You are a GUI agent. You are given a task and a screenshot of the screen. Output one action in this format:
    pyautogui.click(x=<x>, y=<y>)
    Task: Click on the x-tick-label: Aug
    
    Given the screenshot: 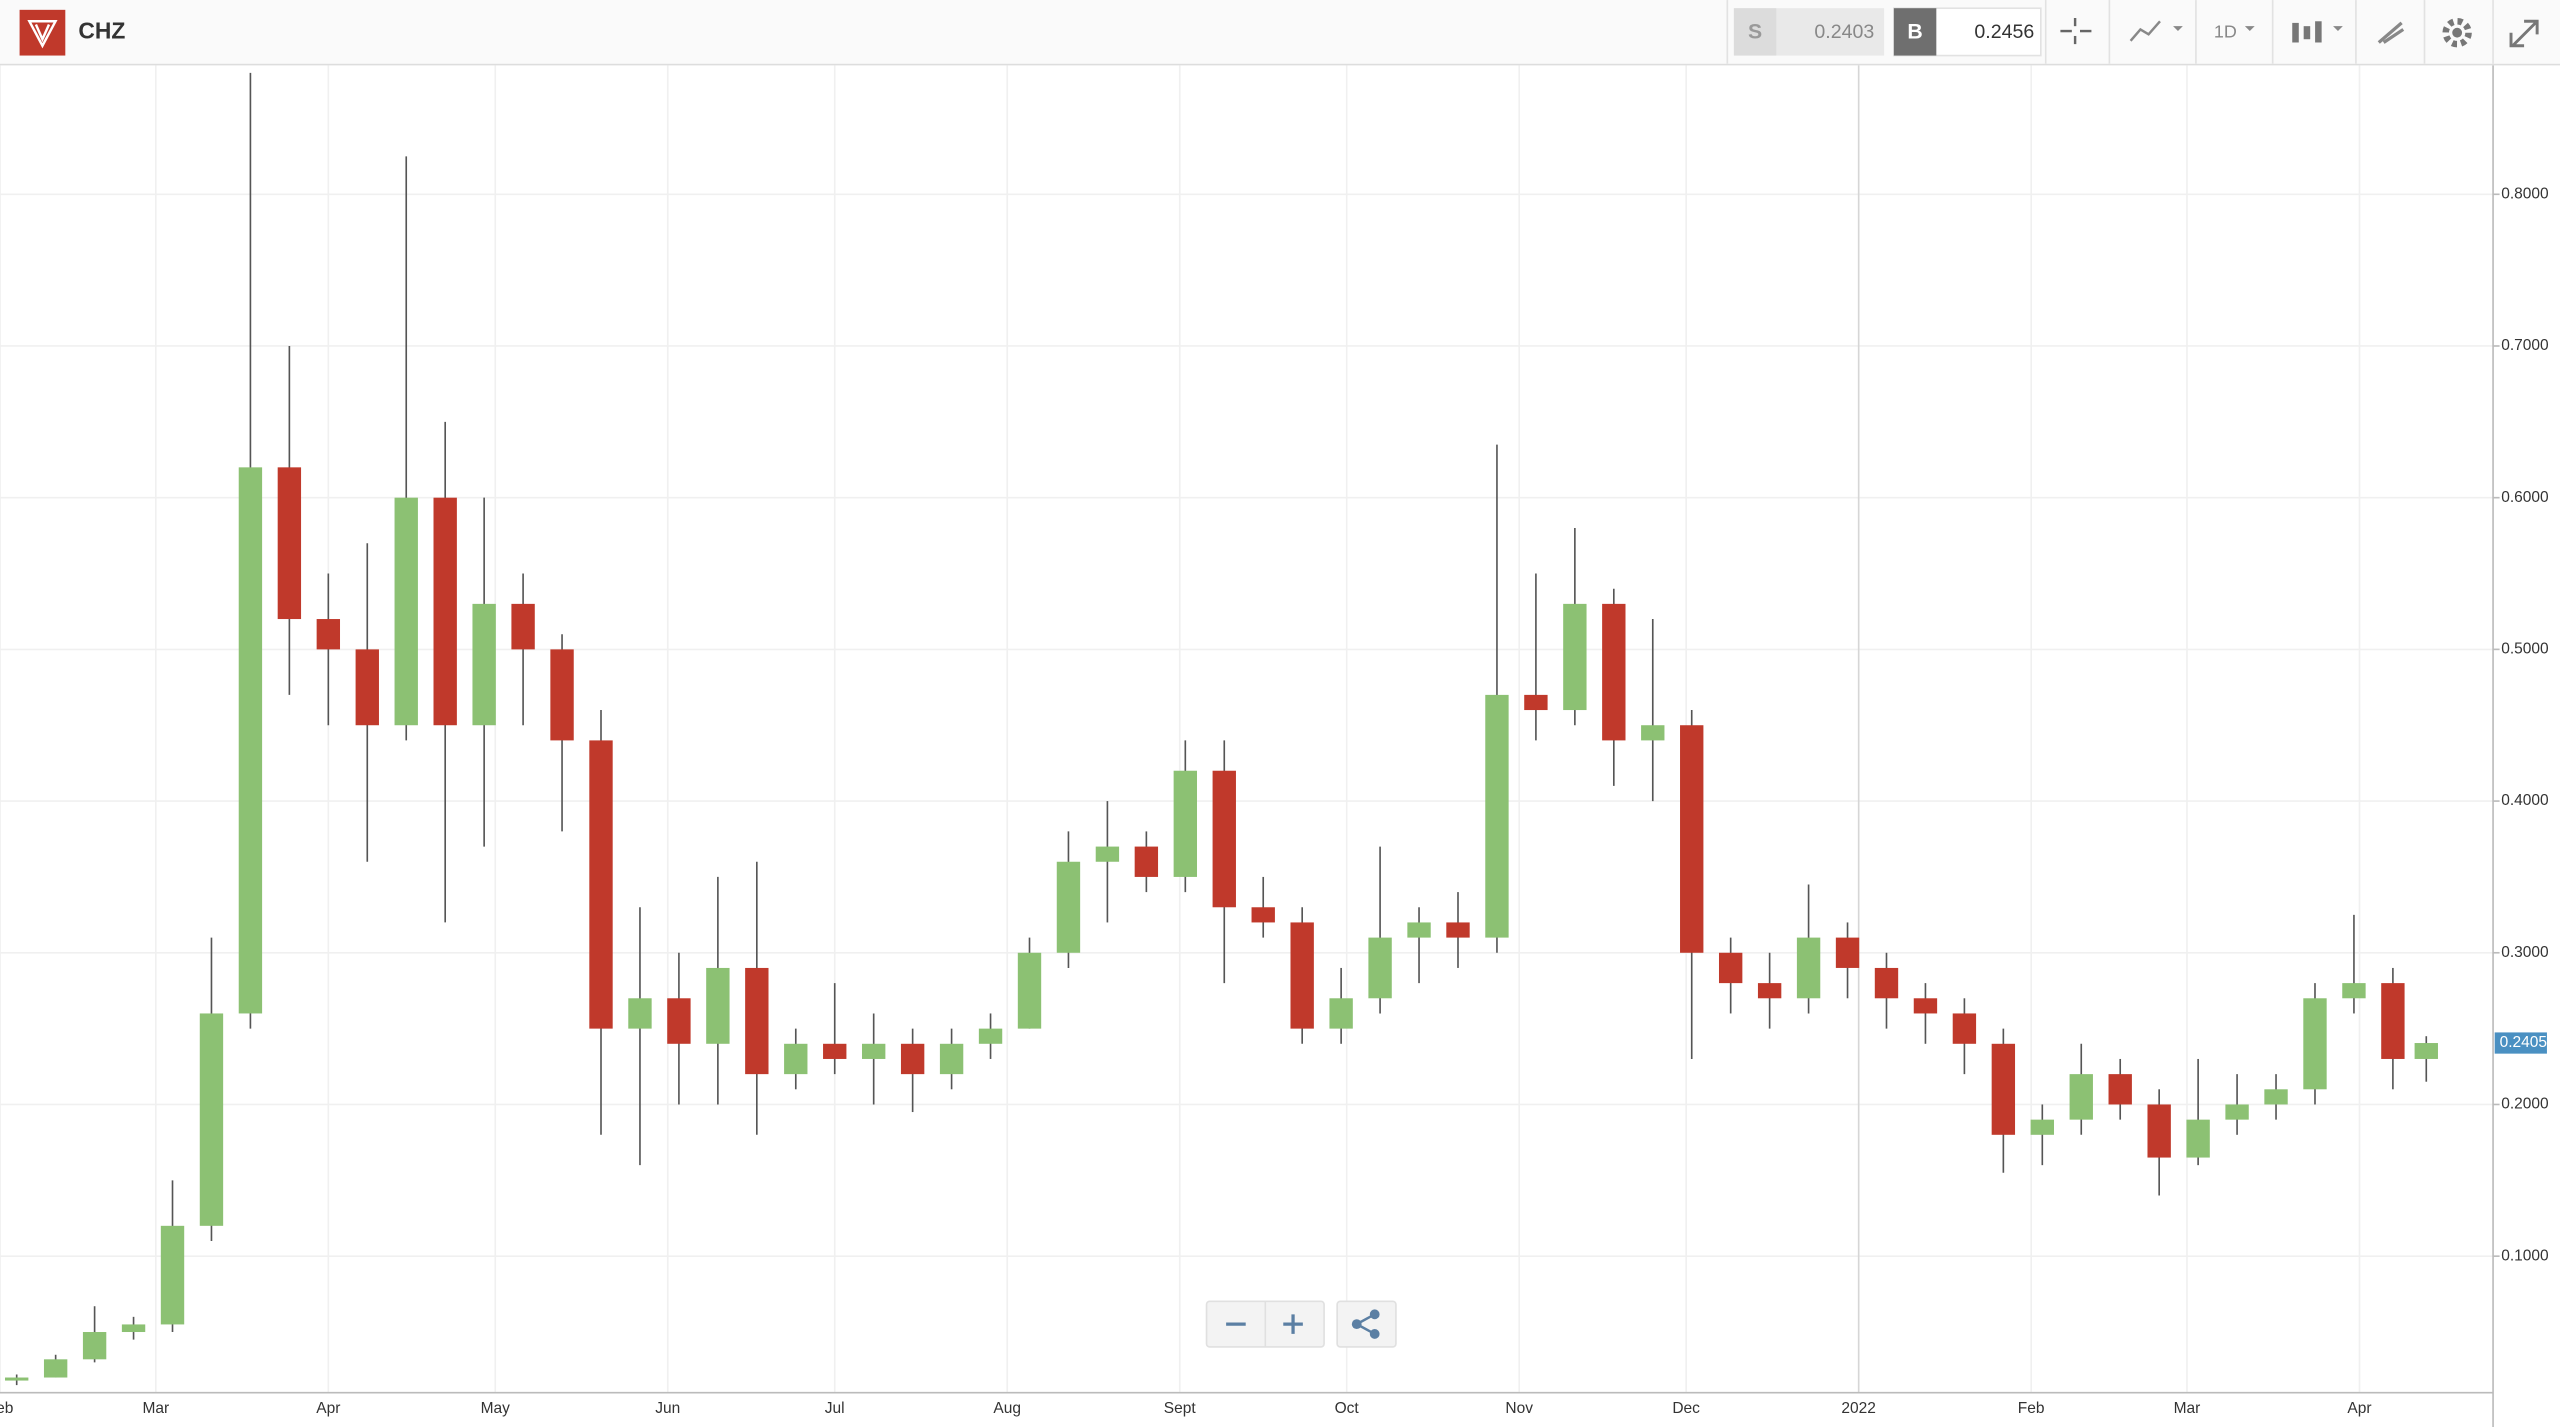 What is the action you would take?
    pyautogui.click(x=1007, y=1408)
    